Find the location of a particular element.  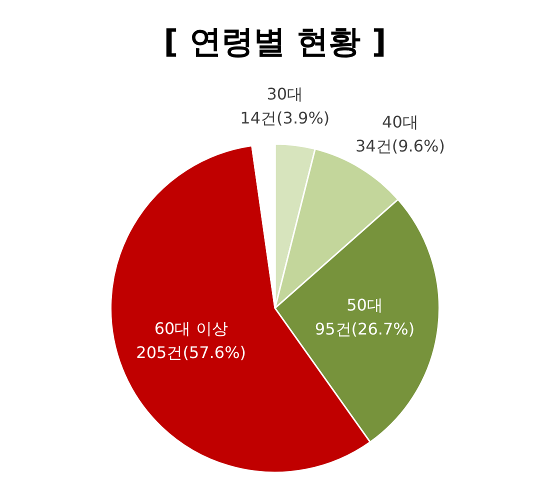

slice-label: 60대 이상 is located at coordinates (191, 328).